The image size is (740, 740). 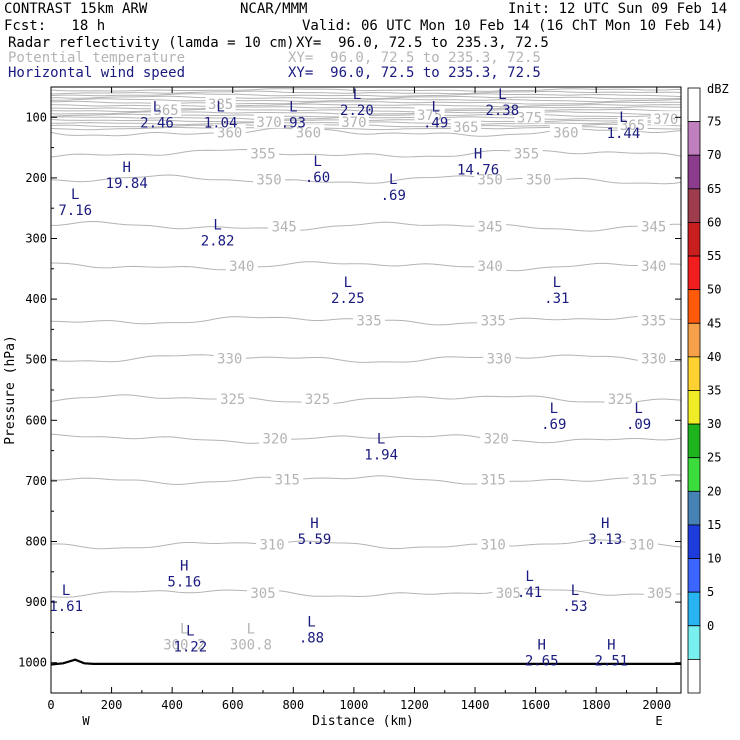 I want to click on colorbar-label: 55, so click(x=714, y=256).